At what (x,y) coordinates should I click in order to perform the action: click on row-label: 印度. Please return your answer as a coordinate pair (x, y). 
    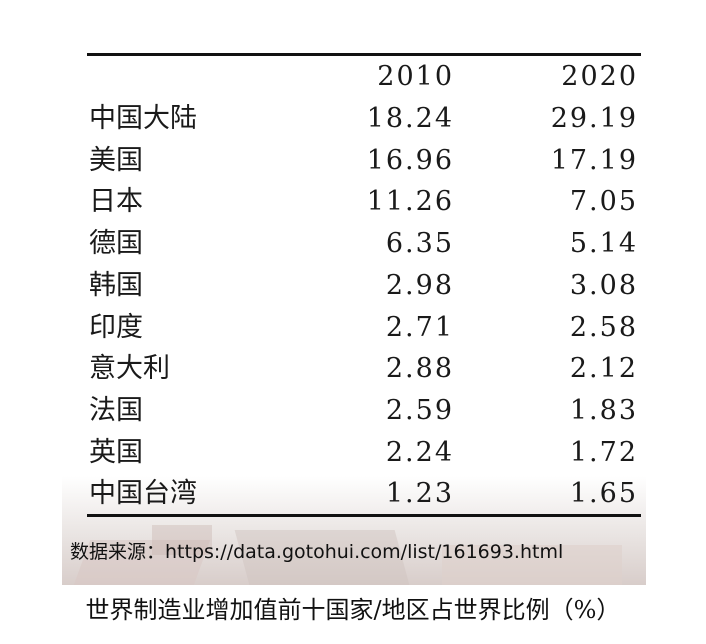
    Looking at the image, I should click on (116, 327).